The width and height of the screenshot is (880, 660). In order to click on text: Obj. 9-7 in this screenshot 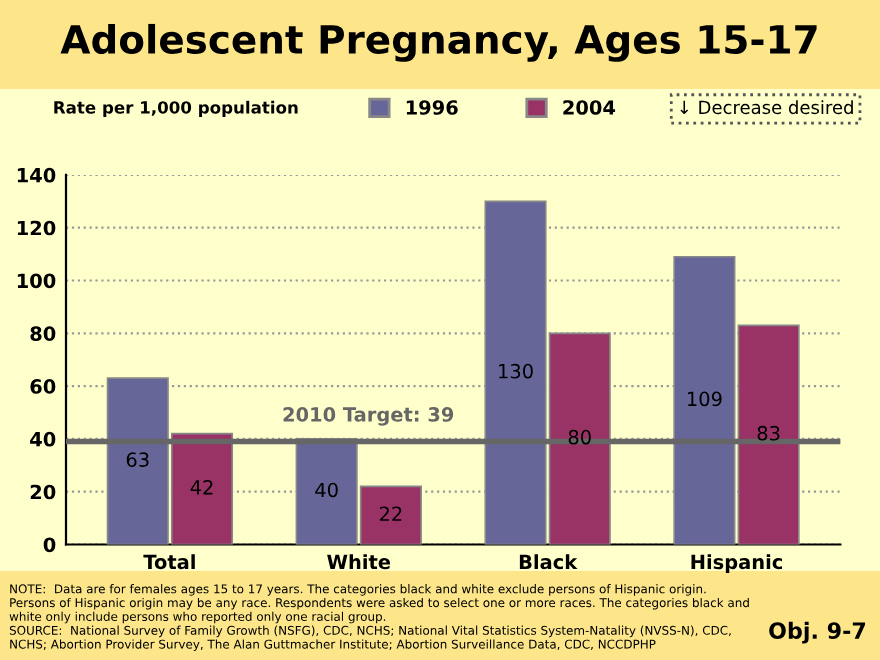, I will do `click(817, 632)`.